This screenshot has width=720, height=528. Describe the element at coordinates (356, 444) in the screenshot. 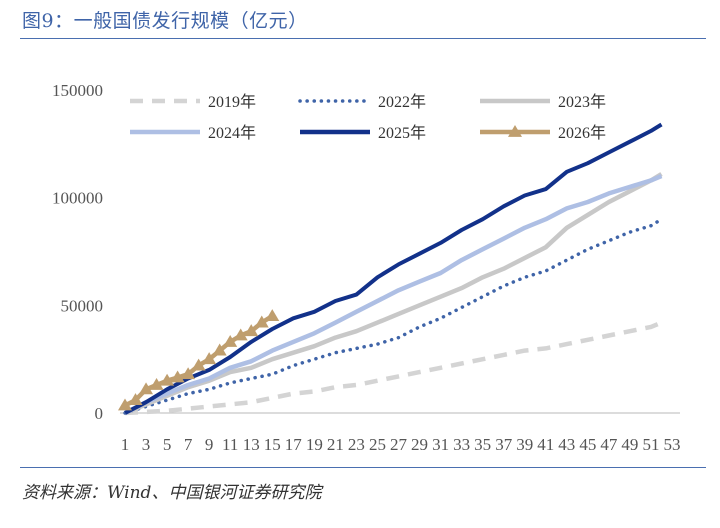

I see `x-tick-label: 23` at that location.